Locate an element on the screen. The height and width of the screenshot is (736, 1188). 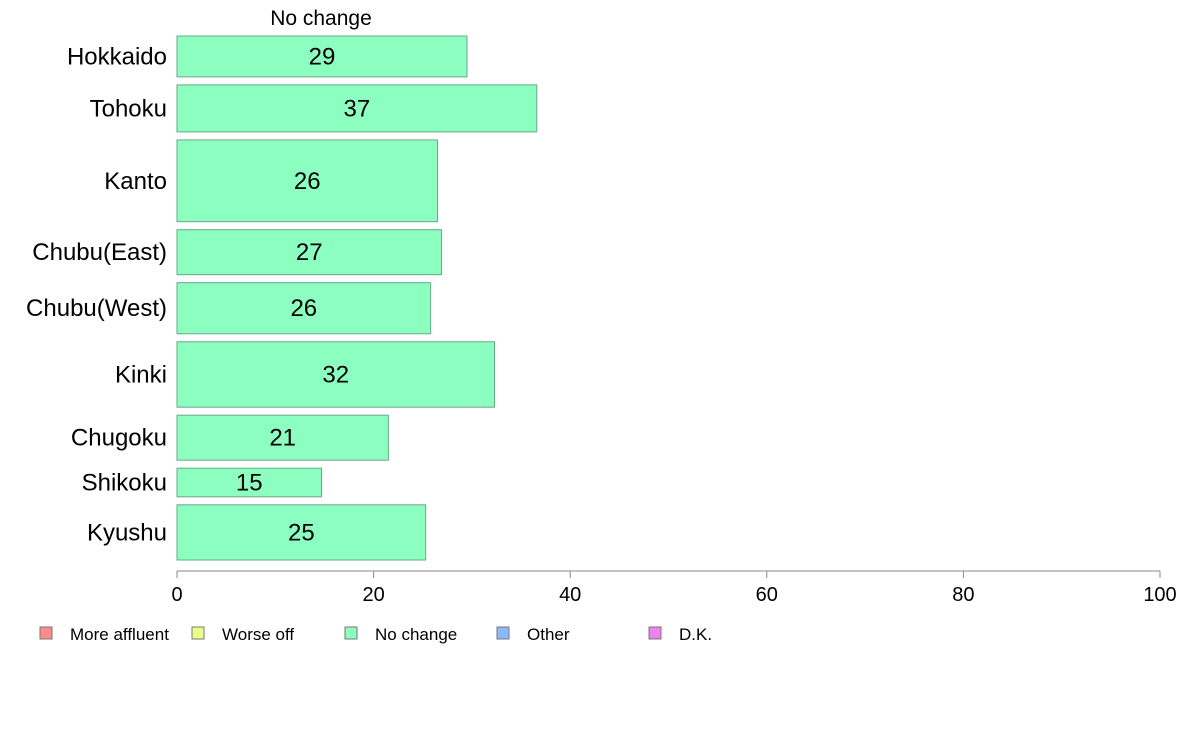
legend-label: More affluent is located at coordinates (119, 634).